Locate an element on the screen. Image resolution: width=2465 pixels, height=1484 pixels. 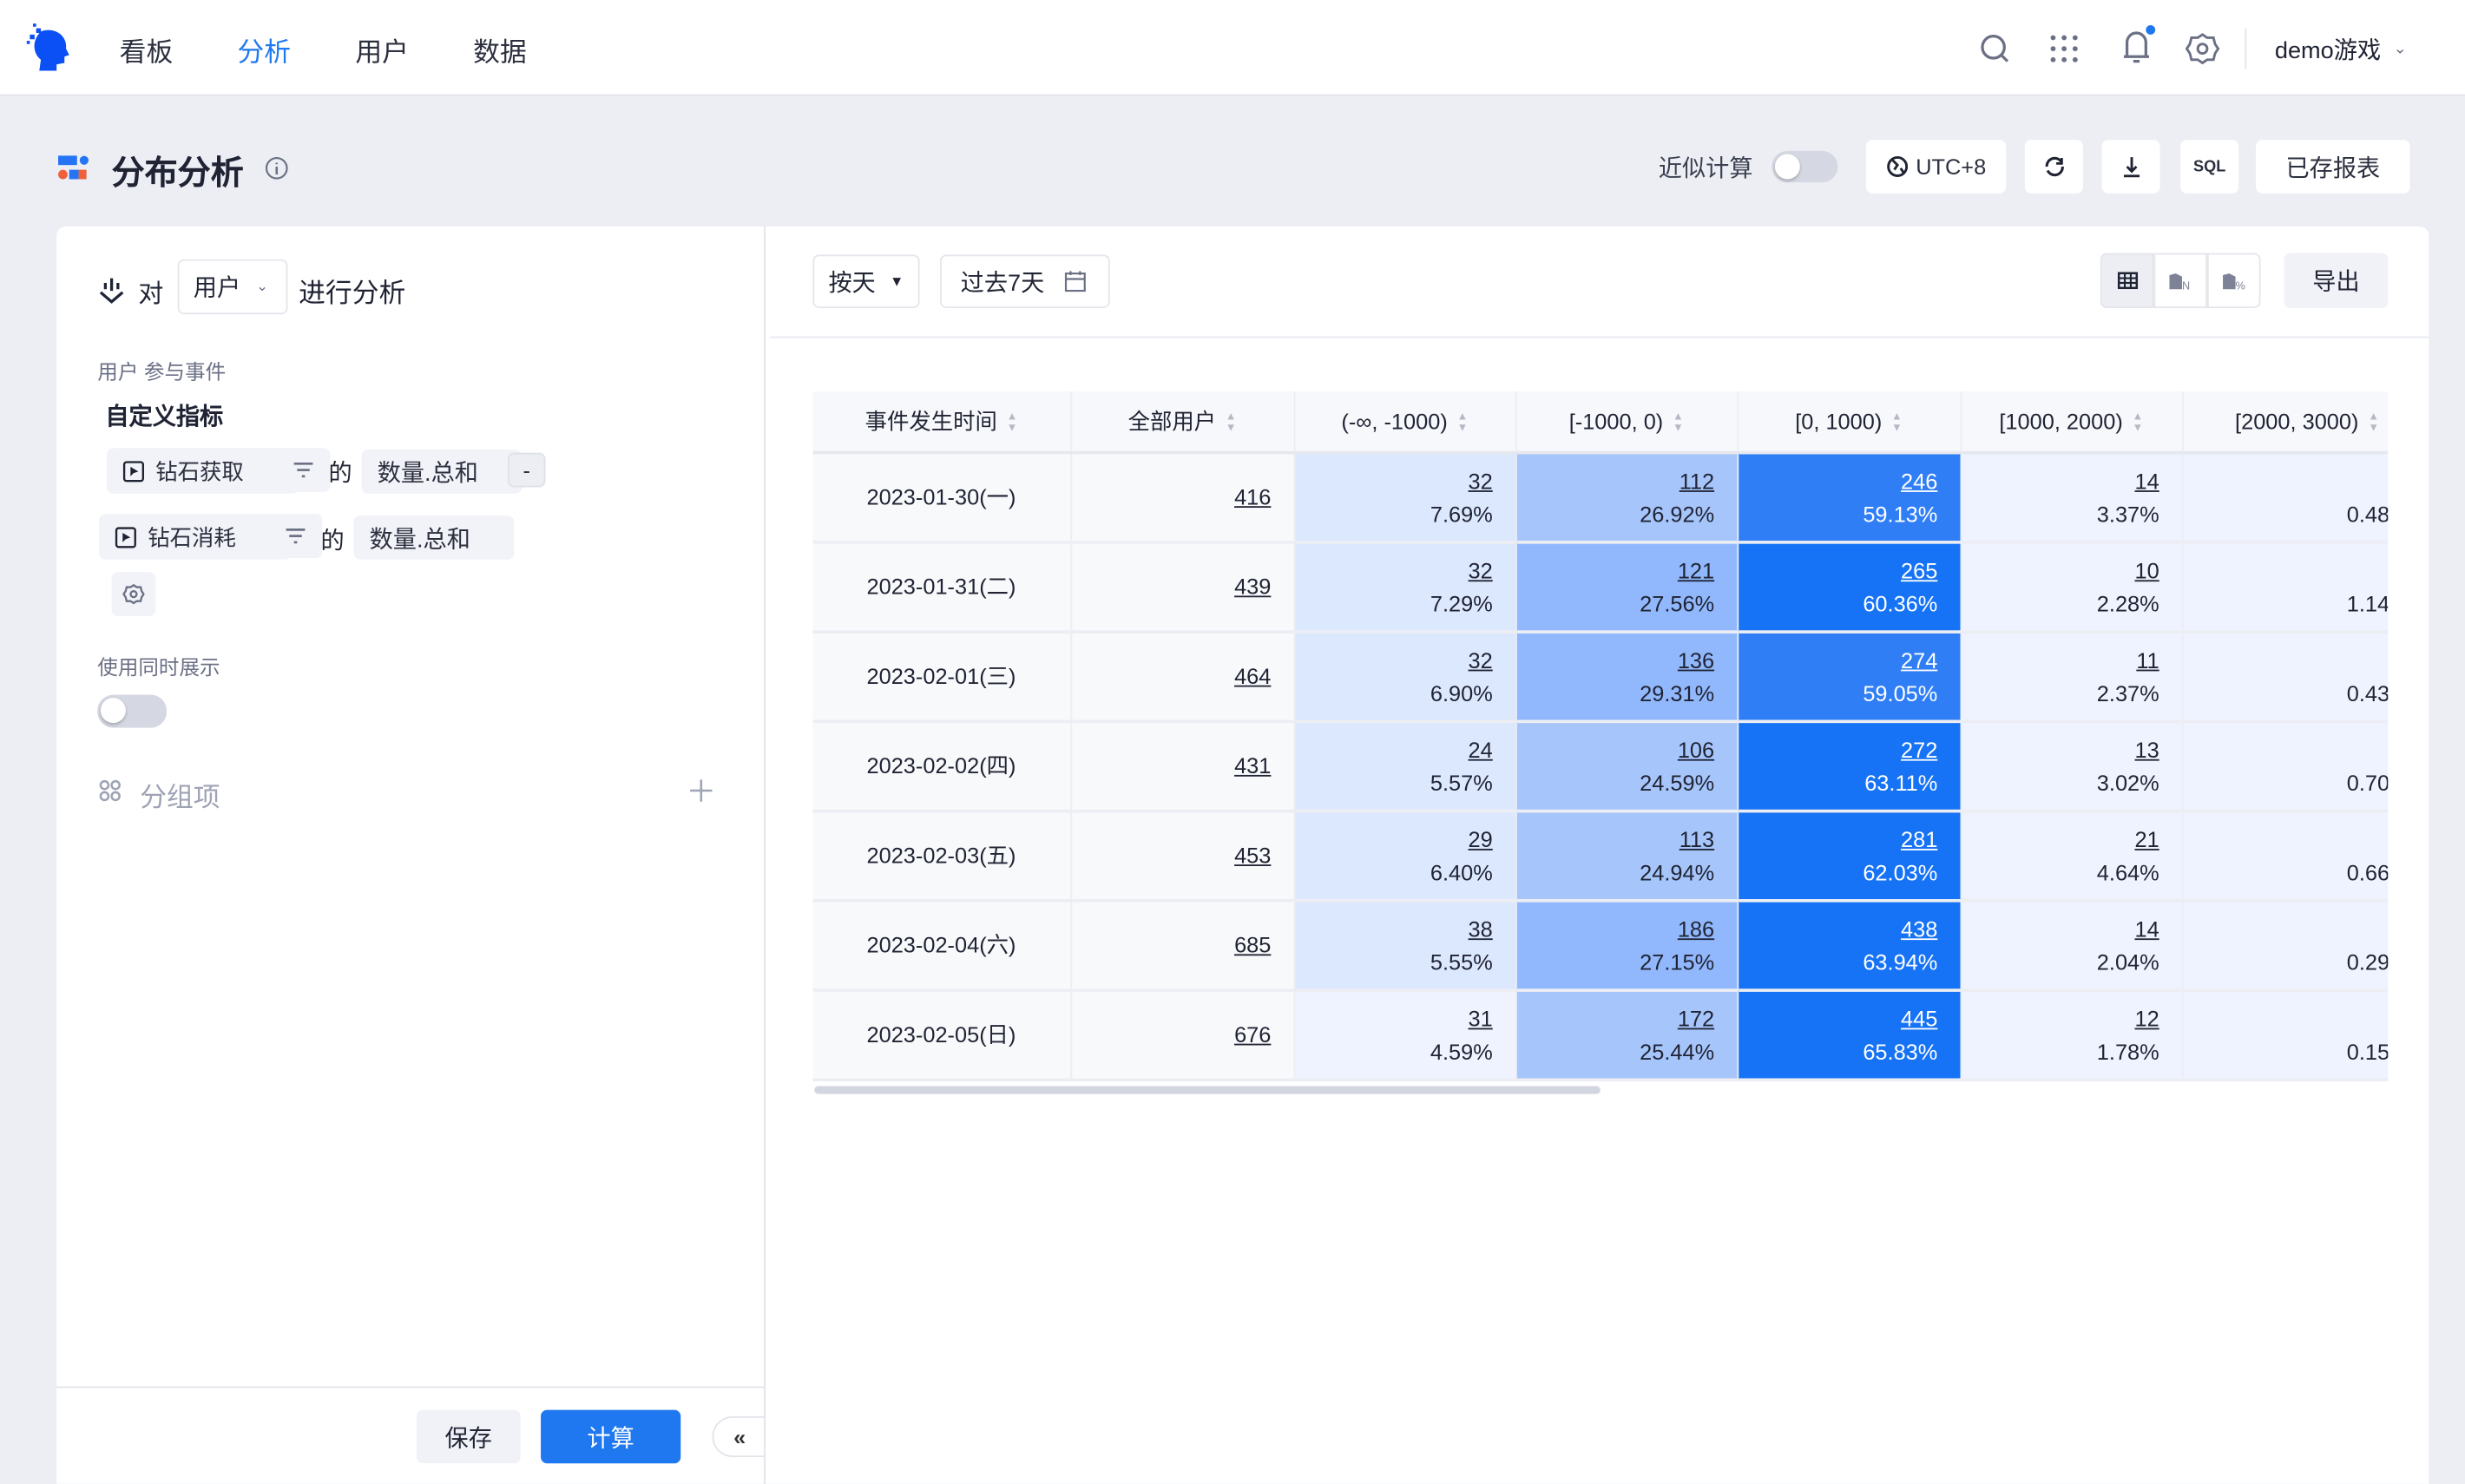
count-link: 1 is located at coordinates (2296, 1018).